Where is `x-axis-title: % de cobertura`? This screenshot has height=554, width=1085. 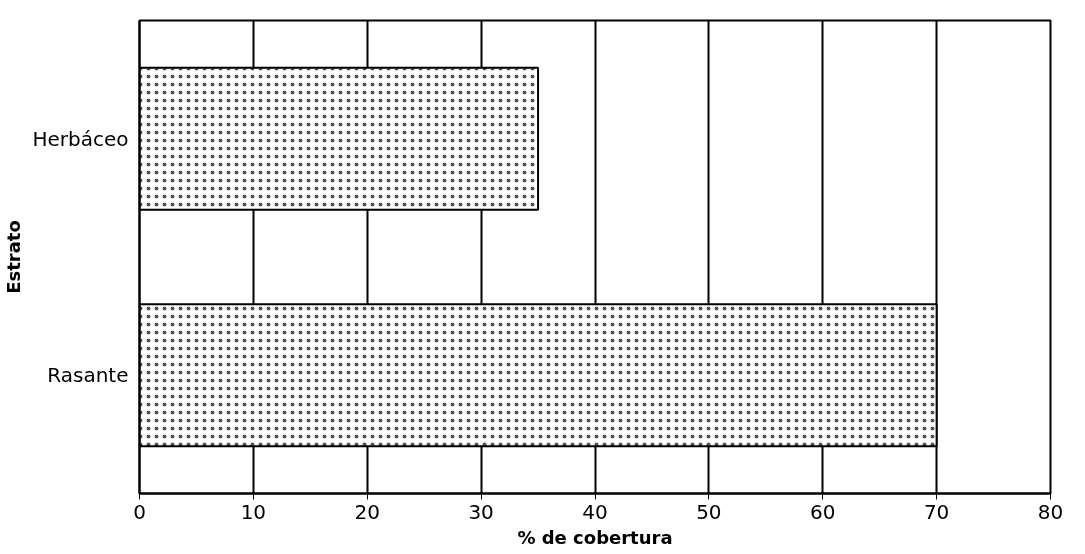 x-axis-title: % de cobertura is located at coordinates (595, 537).